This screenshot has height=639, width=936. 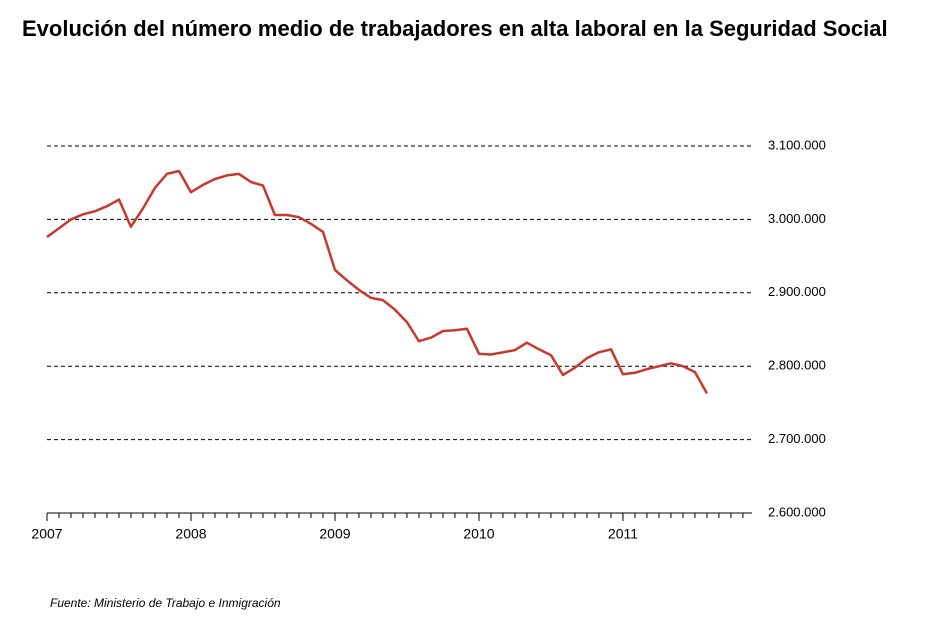 What do you see at coordinates (797, 438) in the screenshot?
I see `y-tick-label: 2.700.000` at bounding box center [797, 438].